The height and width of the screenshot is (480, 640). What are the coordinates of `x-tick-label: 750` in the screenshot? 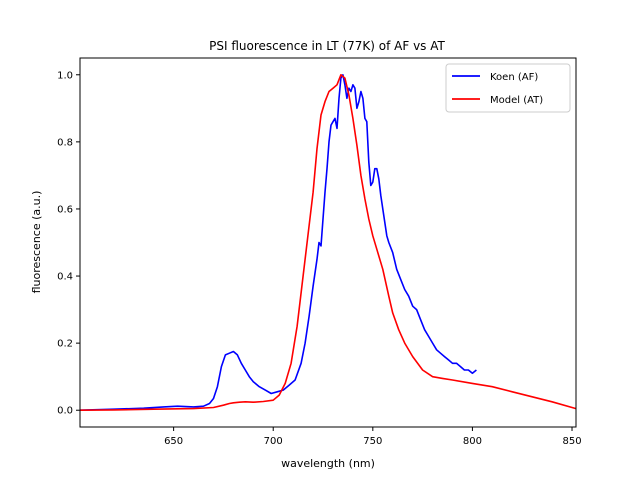 It's located at (372, 441).